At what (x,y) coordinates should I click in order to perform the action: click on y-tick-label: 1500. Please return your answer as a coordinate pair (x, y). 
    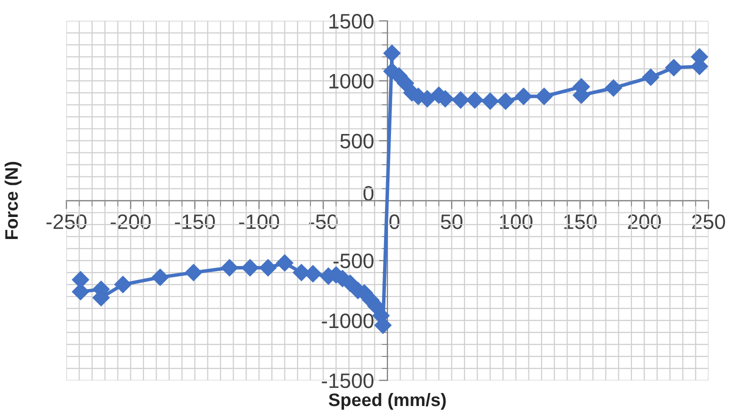
    Looking at the image, I should click on (352, 21).